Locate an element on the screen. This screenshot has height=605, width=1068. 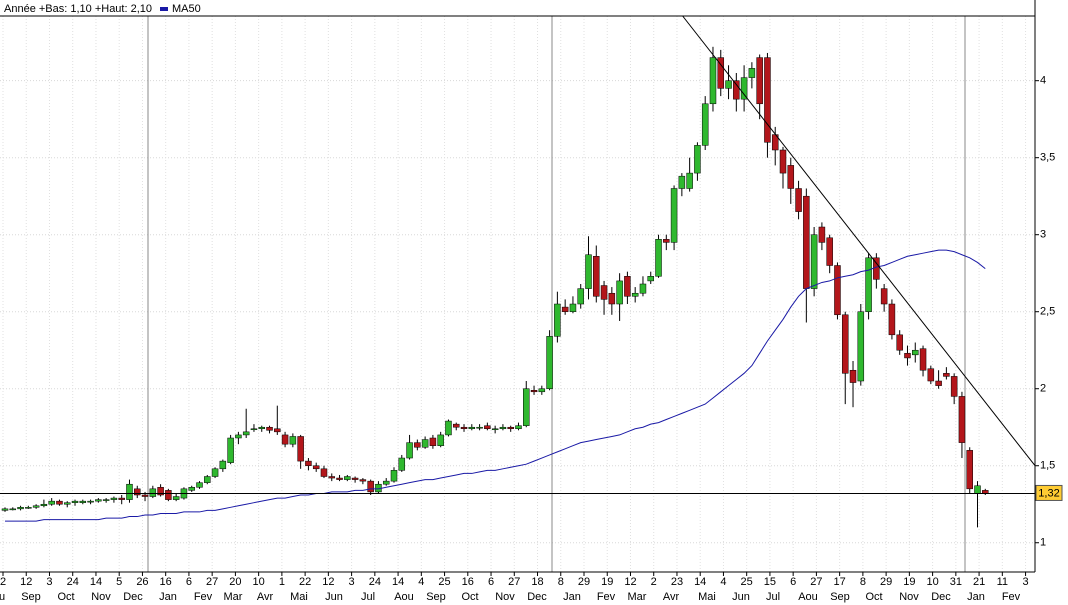
x-tick-label: 10 is located at coordinates (259, 582).